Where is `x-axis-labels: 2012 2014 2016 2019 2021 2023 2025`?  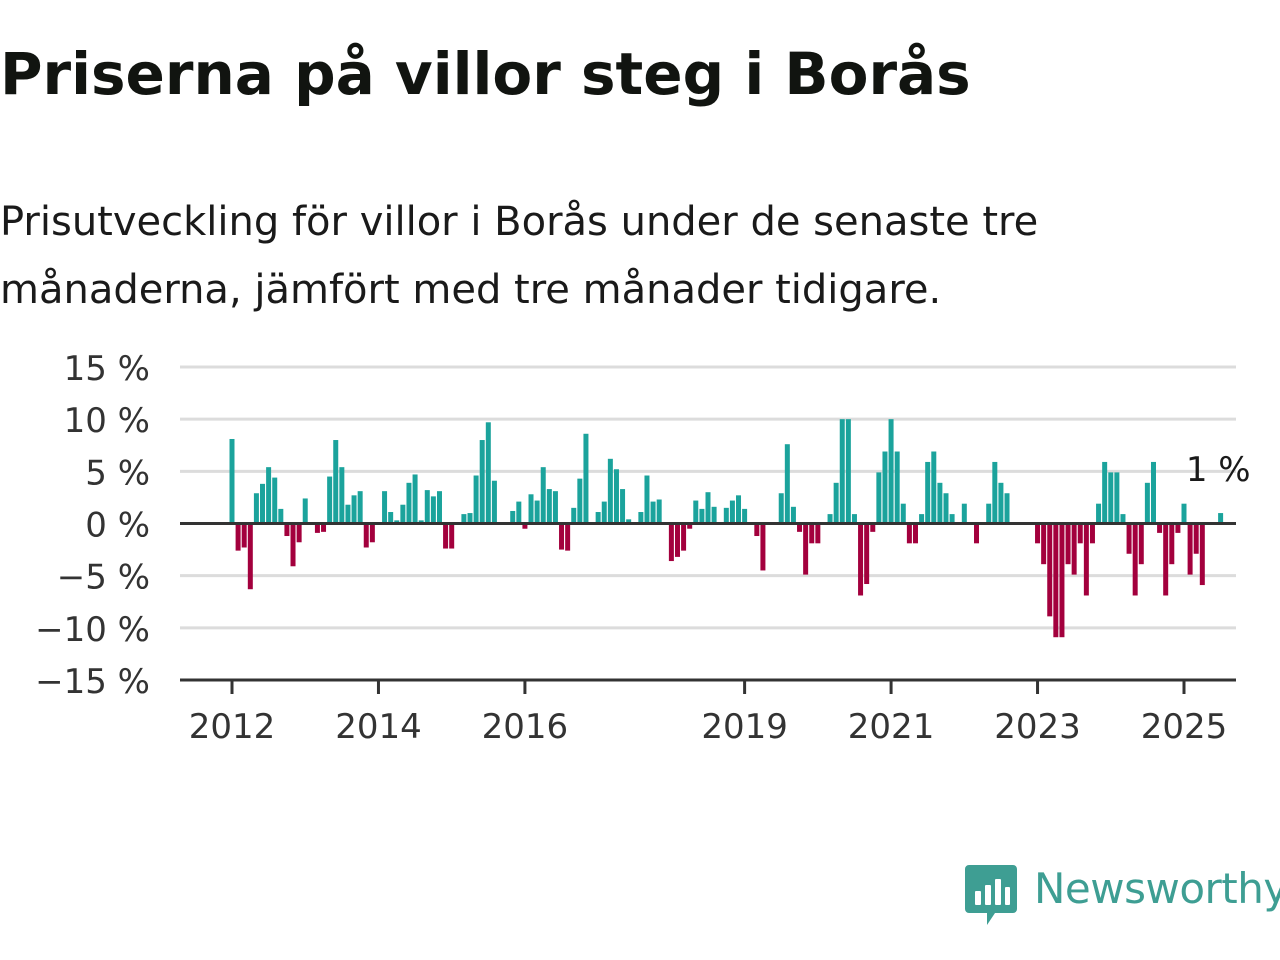 x-axis-labels: 2012 2014 2016 2019 2021 2023 2025 is located at coordinates (708, 727).